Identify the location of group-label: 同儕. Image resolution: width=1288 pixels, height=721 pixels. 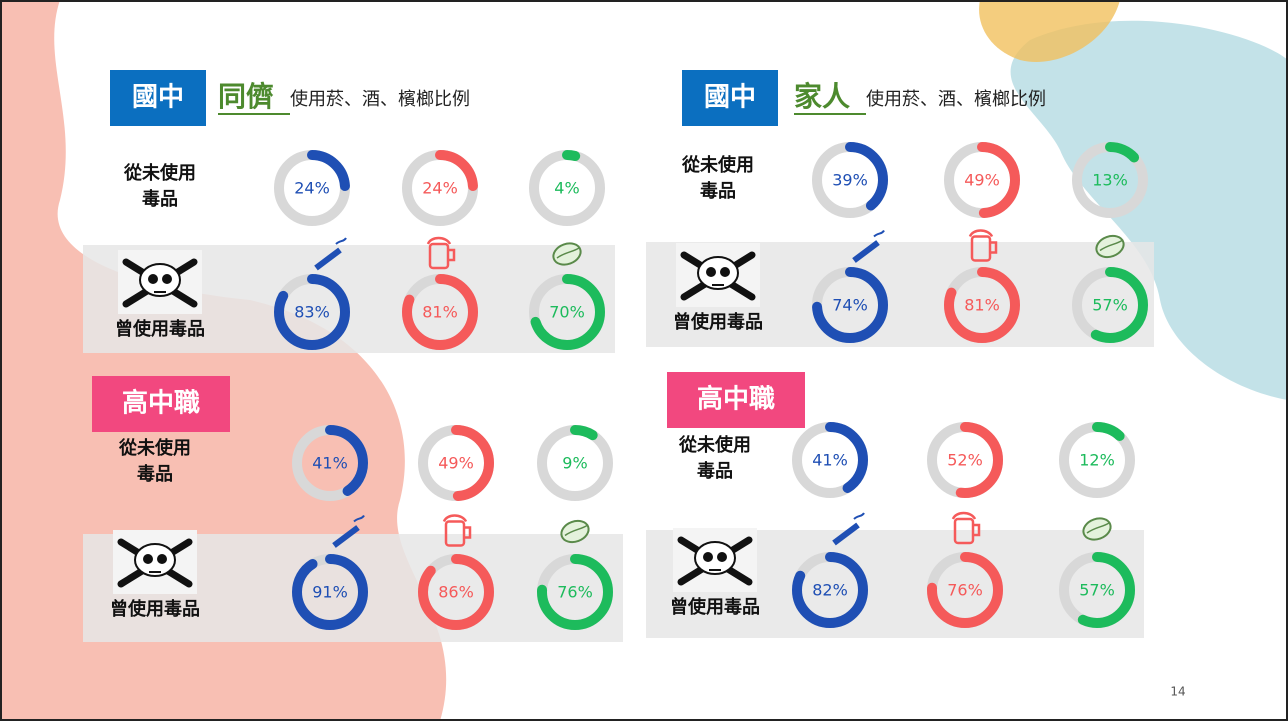
(246, 96).